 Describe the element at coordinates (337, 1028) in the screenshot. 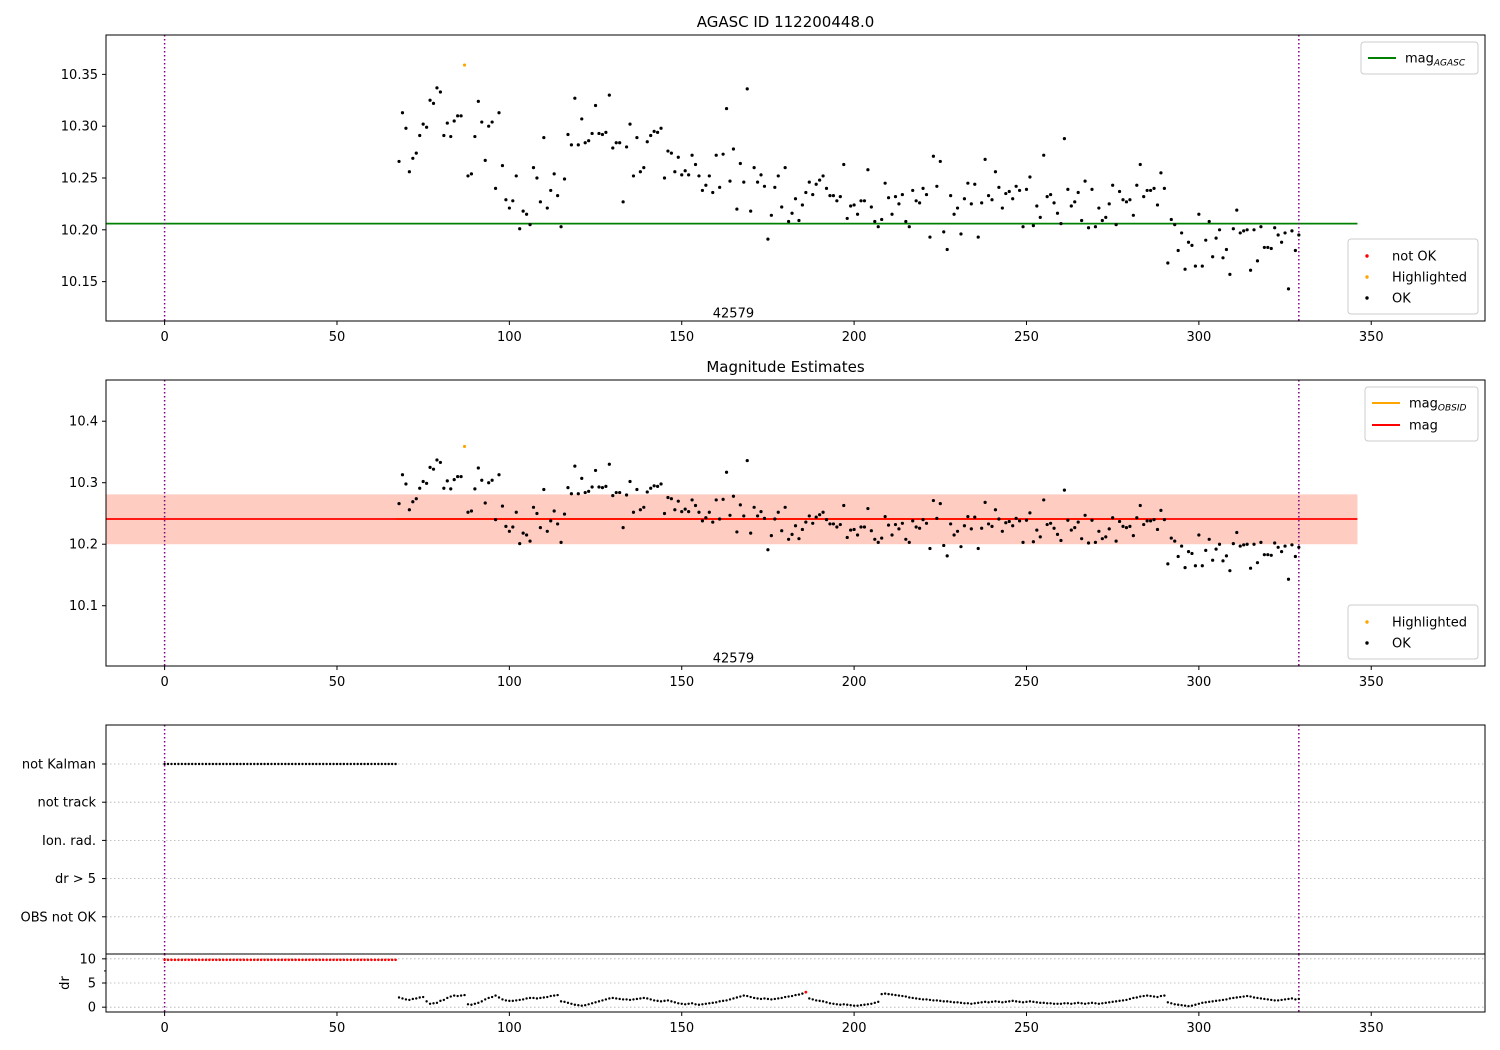

I see `x-tick-label: 50` at that location.